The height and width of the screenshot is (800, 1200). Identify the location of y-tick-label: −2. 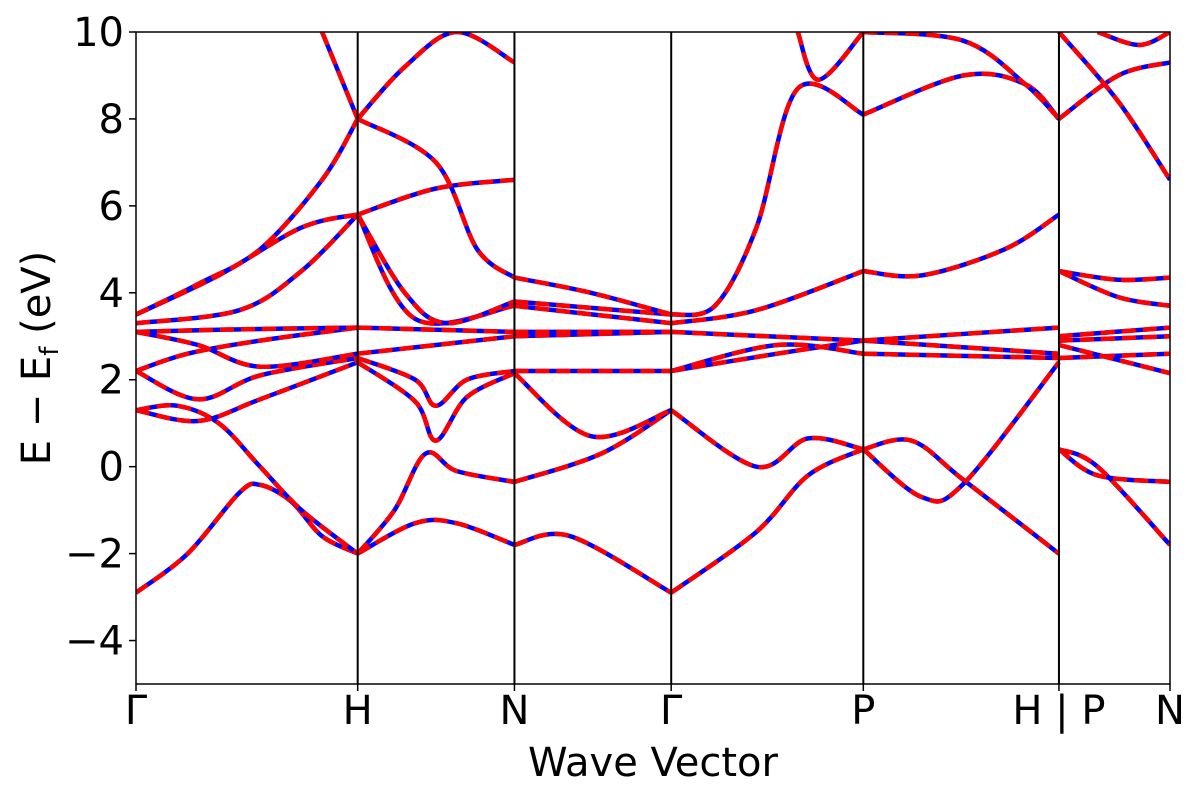
(94, 555).